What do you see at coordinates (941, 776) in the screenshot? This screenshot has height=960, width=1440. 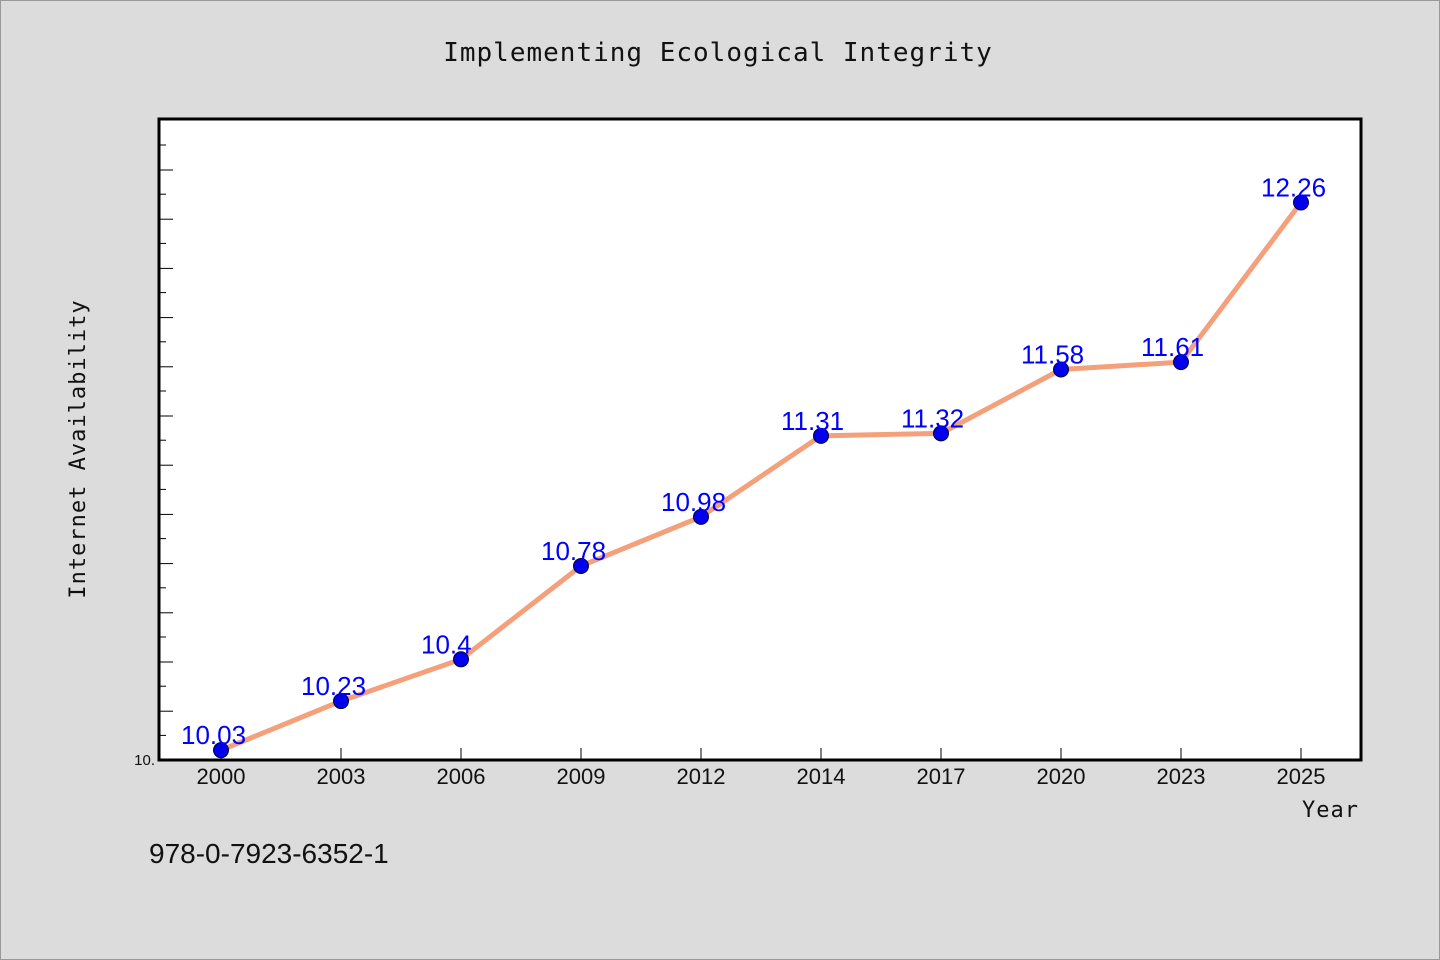 I see `x-tick-label: 2017` at bounding box center [941, 776].